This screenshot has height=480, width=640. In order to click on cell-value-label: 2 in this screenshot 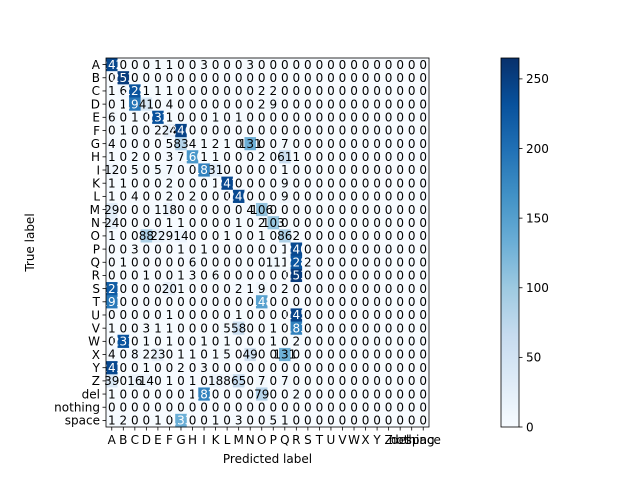, I will do `click(123, 421)`.